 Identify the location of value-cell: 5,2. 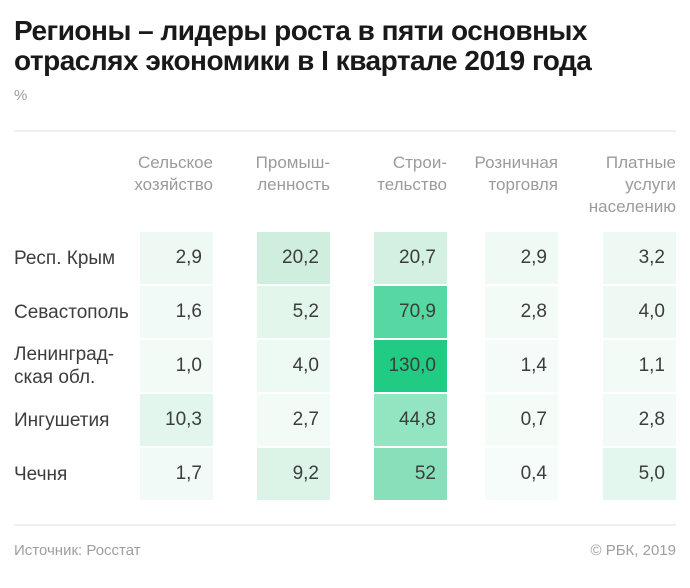
(271, 312).